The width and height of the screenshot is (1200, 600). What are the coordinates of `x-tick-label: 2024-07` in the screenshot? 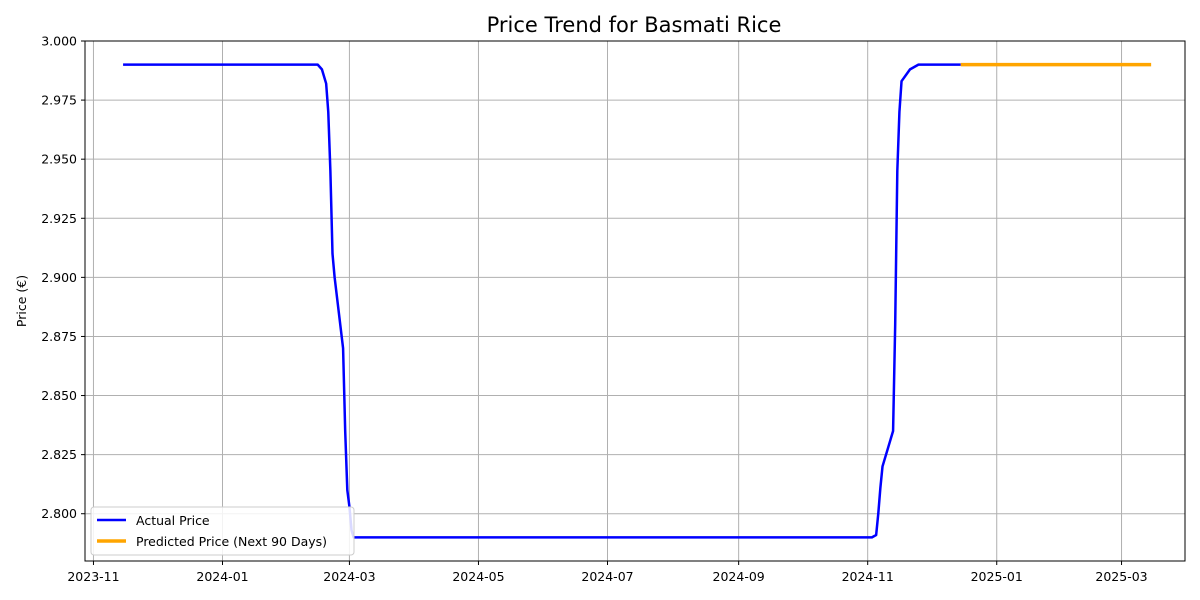 It's located at (607, 576).